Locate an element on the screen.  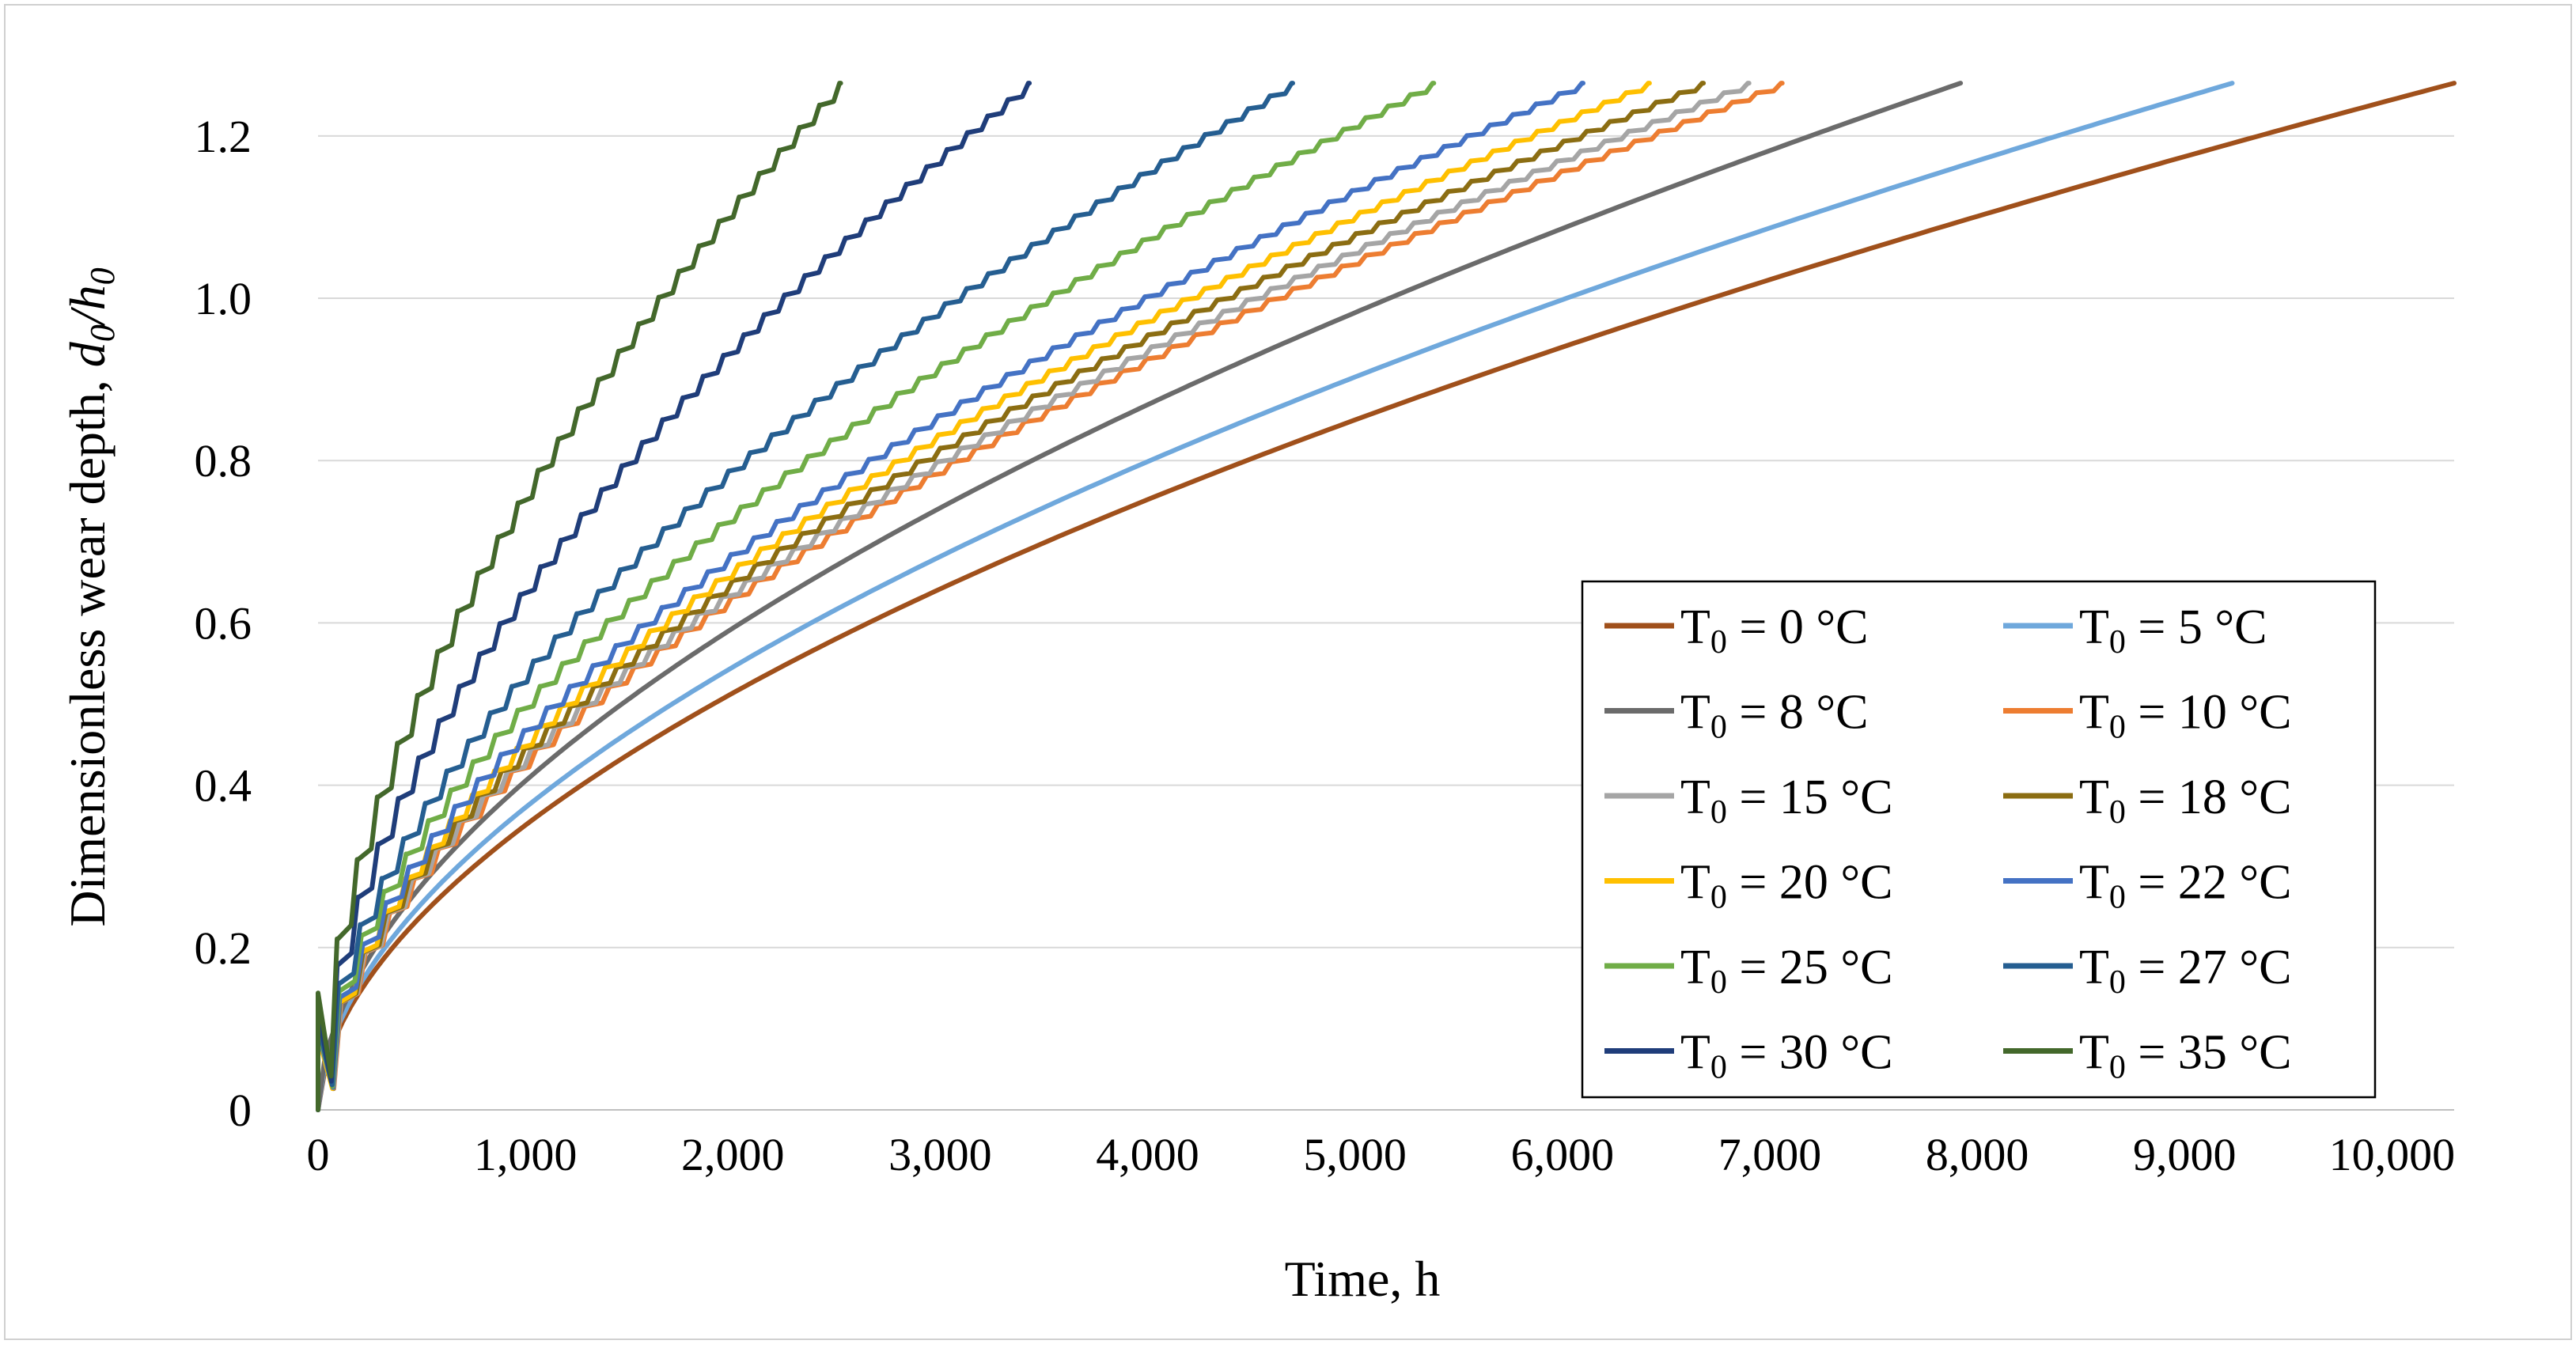
legend-label-rest: = 15 °C is located at coordinates (1810, 797).